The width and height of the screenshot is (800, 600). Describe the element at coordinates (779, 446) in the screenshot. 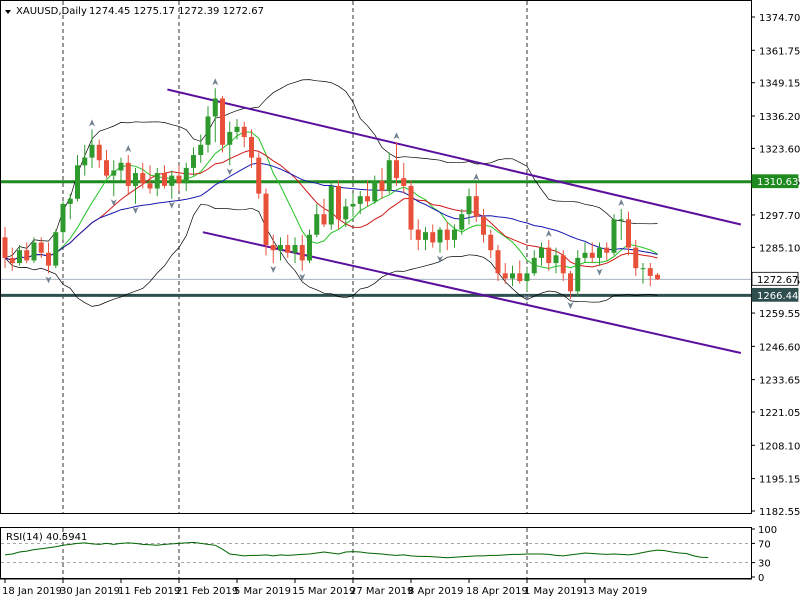

I see `price-tick-label: 1208.10` at that location.